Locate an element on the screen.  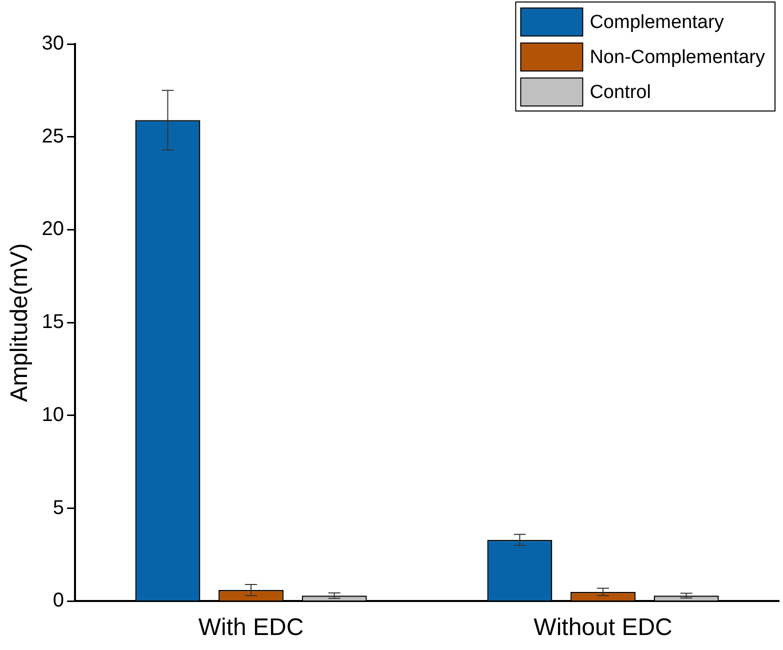
x-tick-label: With EDC is located at coordinates (251, 628).